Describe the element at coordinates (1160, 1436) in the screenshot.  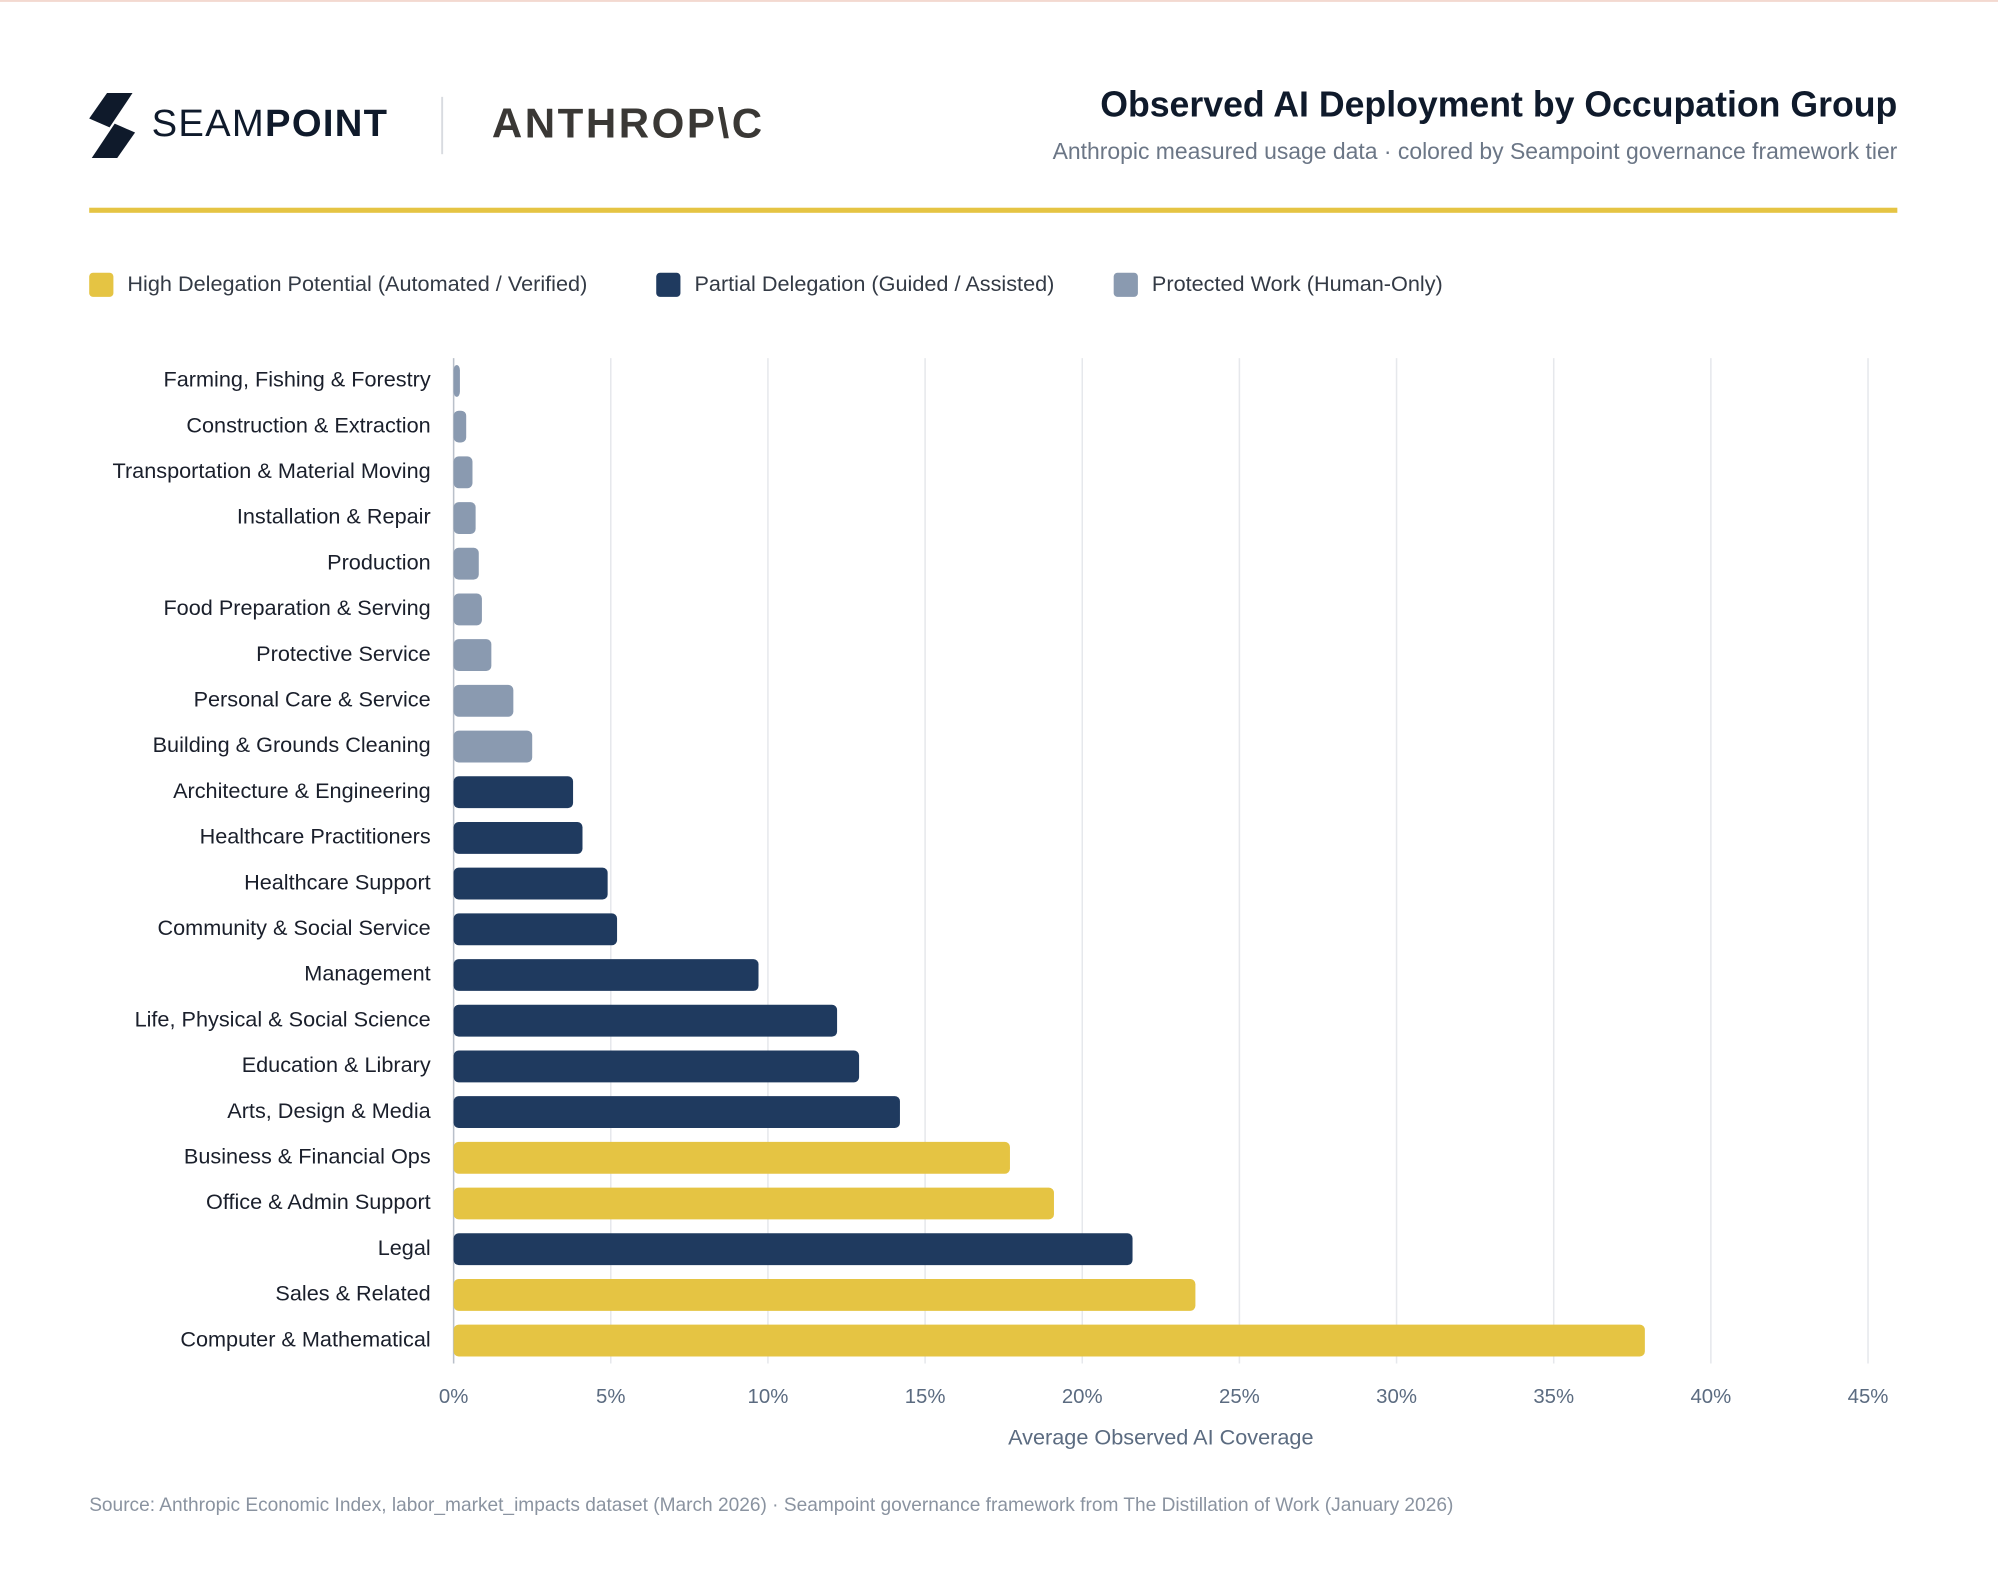
I see `x-axis-label: Average Observed AI Coverage` at that location.